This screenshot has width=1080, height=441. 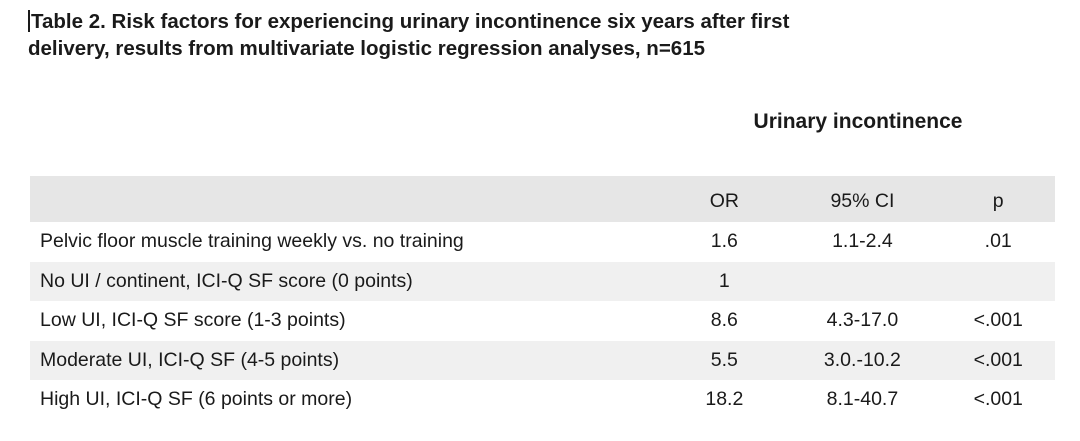 I want to click on cell-factor: Low UI, ICI-Q SF score (1-3 points), so click(x=193, y=320).